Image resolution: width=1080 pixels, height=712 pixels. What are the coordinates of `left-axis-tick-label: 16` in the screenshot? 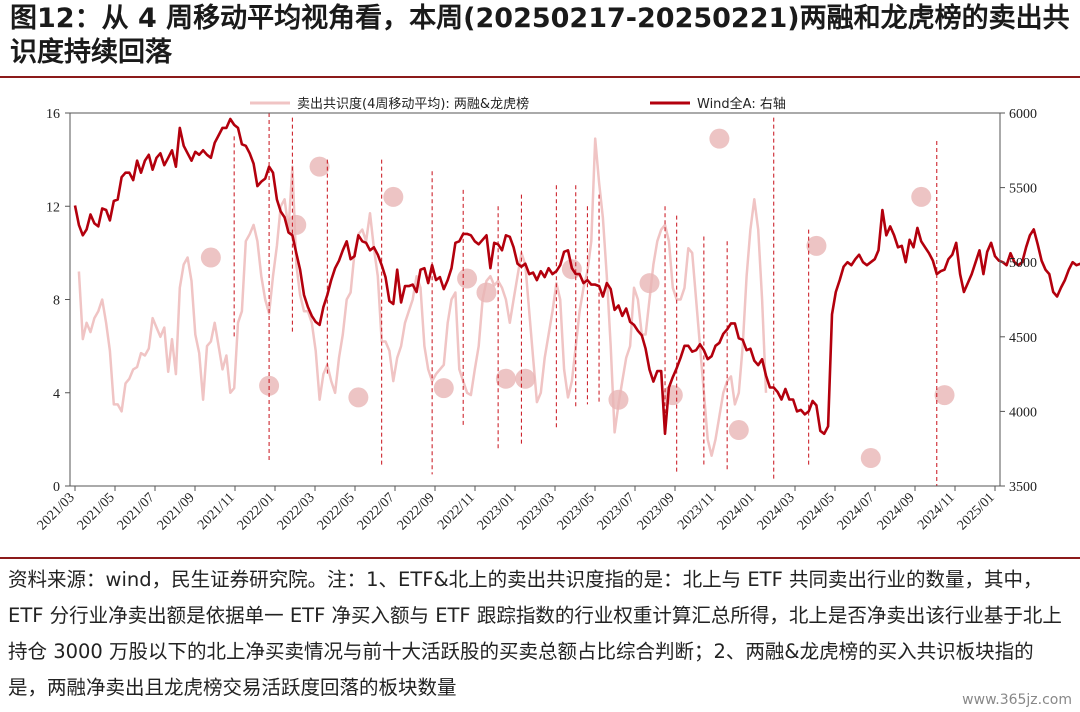 It's located at (53, 114).